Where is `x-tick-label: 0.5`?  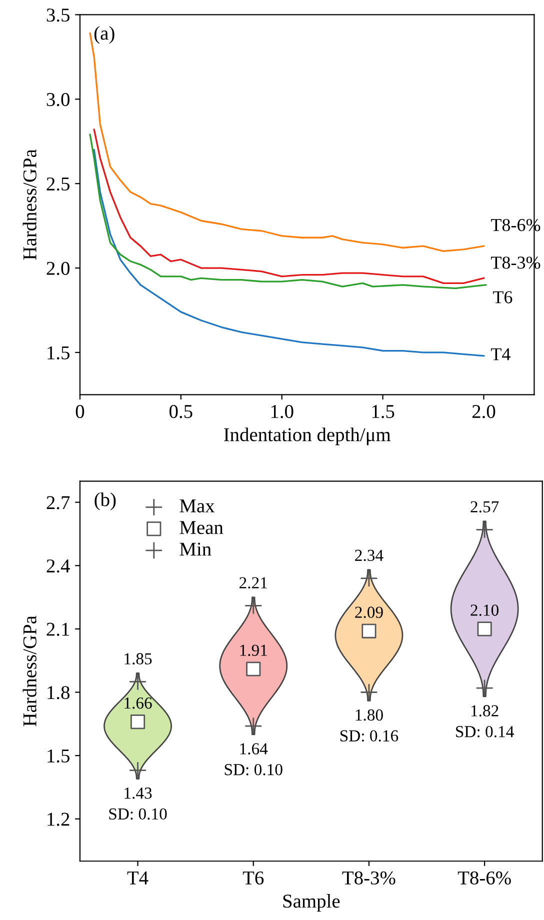 x-tick-label: 0.5 is located at coordinates (181, 411).